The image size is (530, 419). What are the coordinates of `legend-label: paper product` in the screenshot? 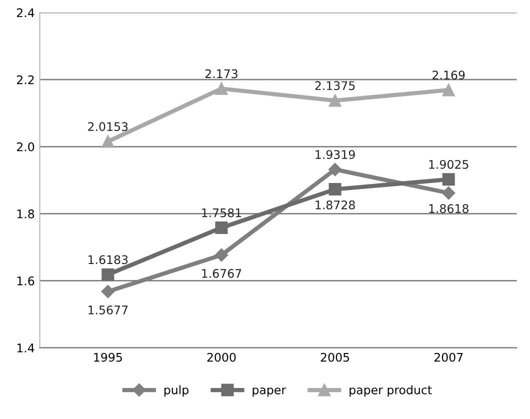 It's located at (391, 391).